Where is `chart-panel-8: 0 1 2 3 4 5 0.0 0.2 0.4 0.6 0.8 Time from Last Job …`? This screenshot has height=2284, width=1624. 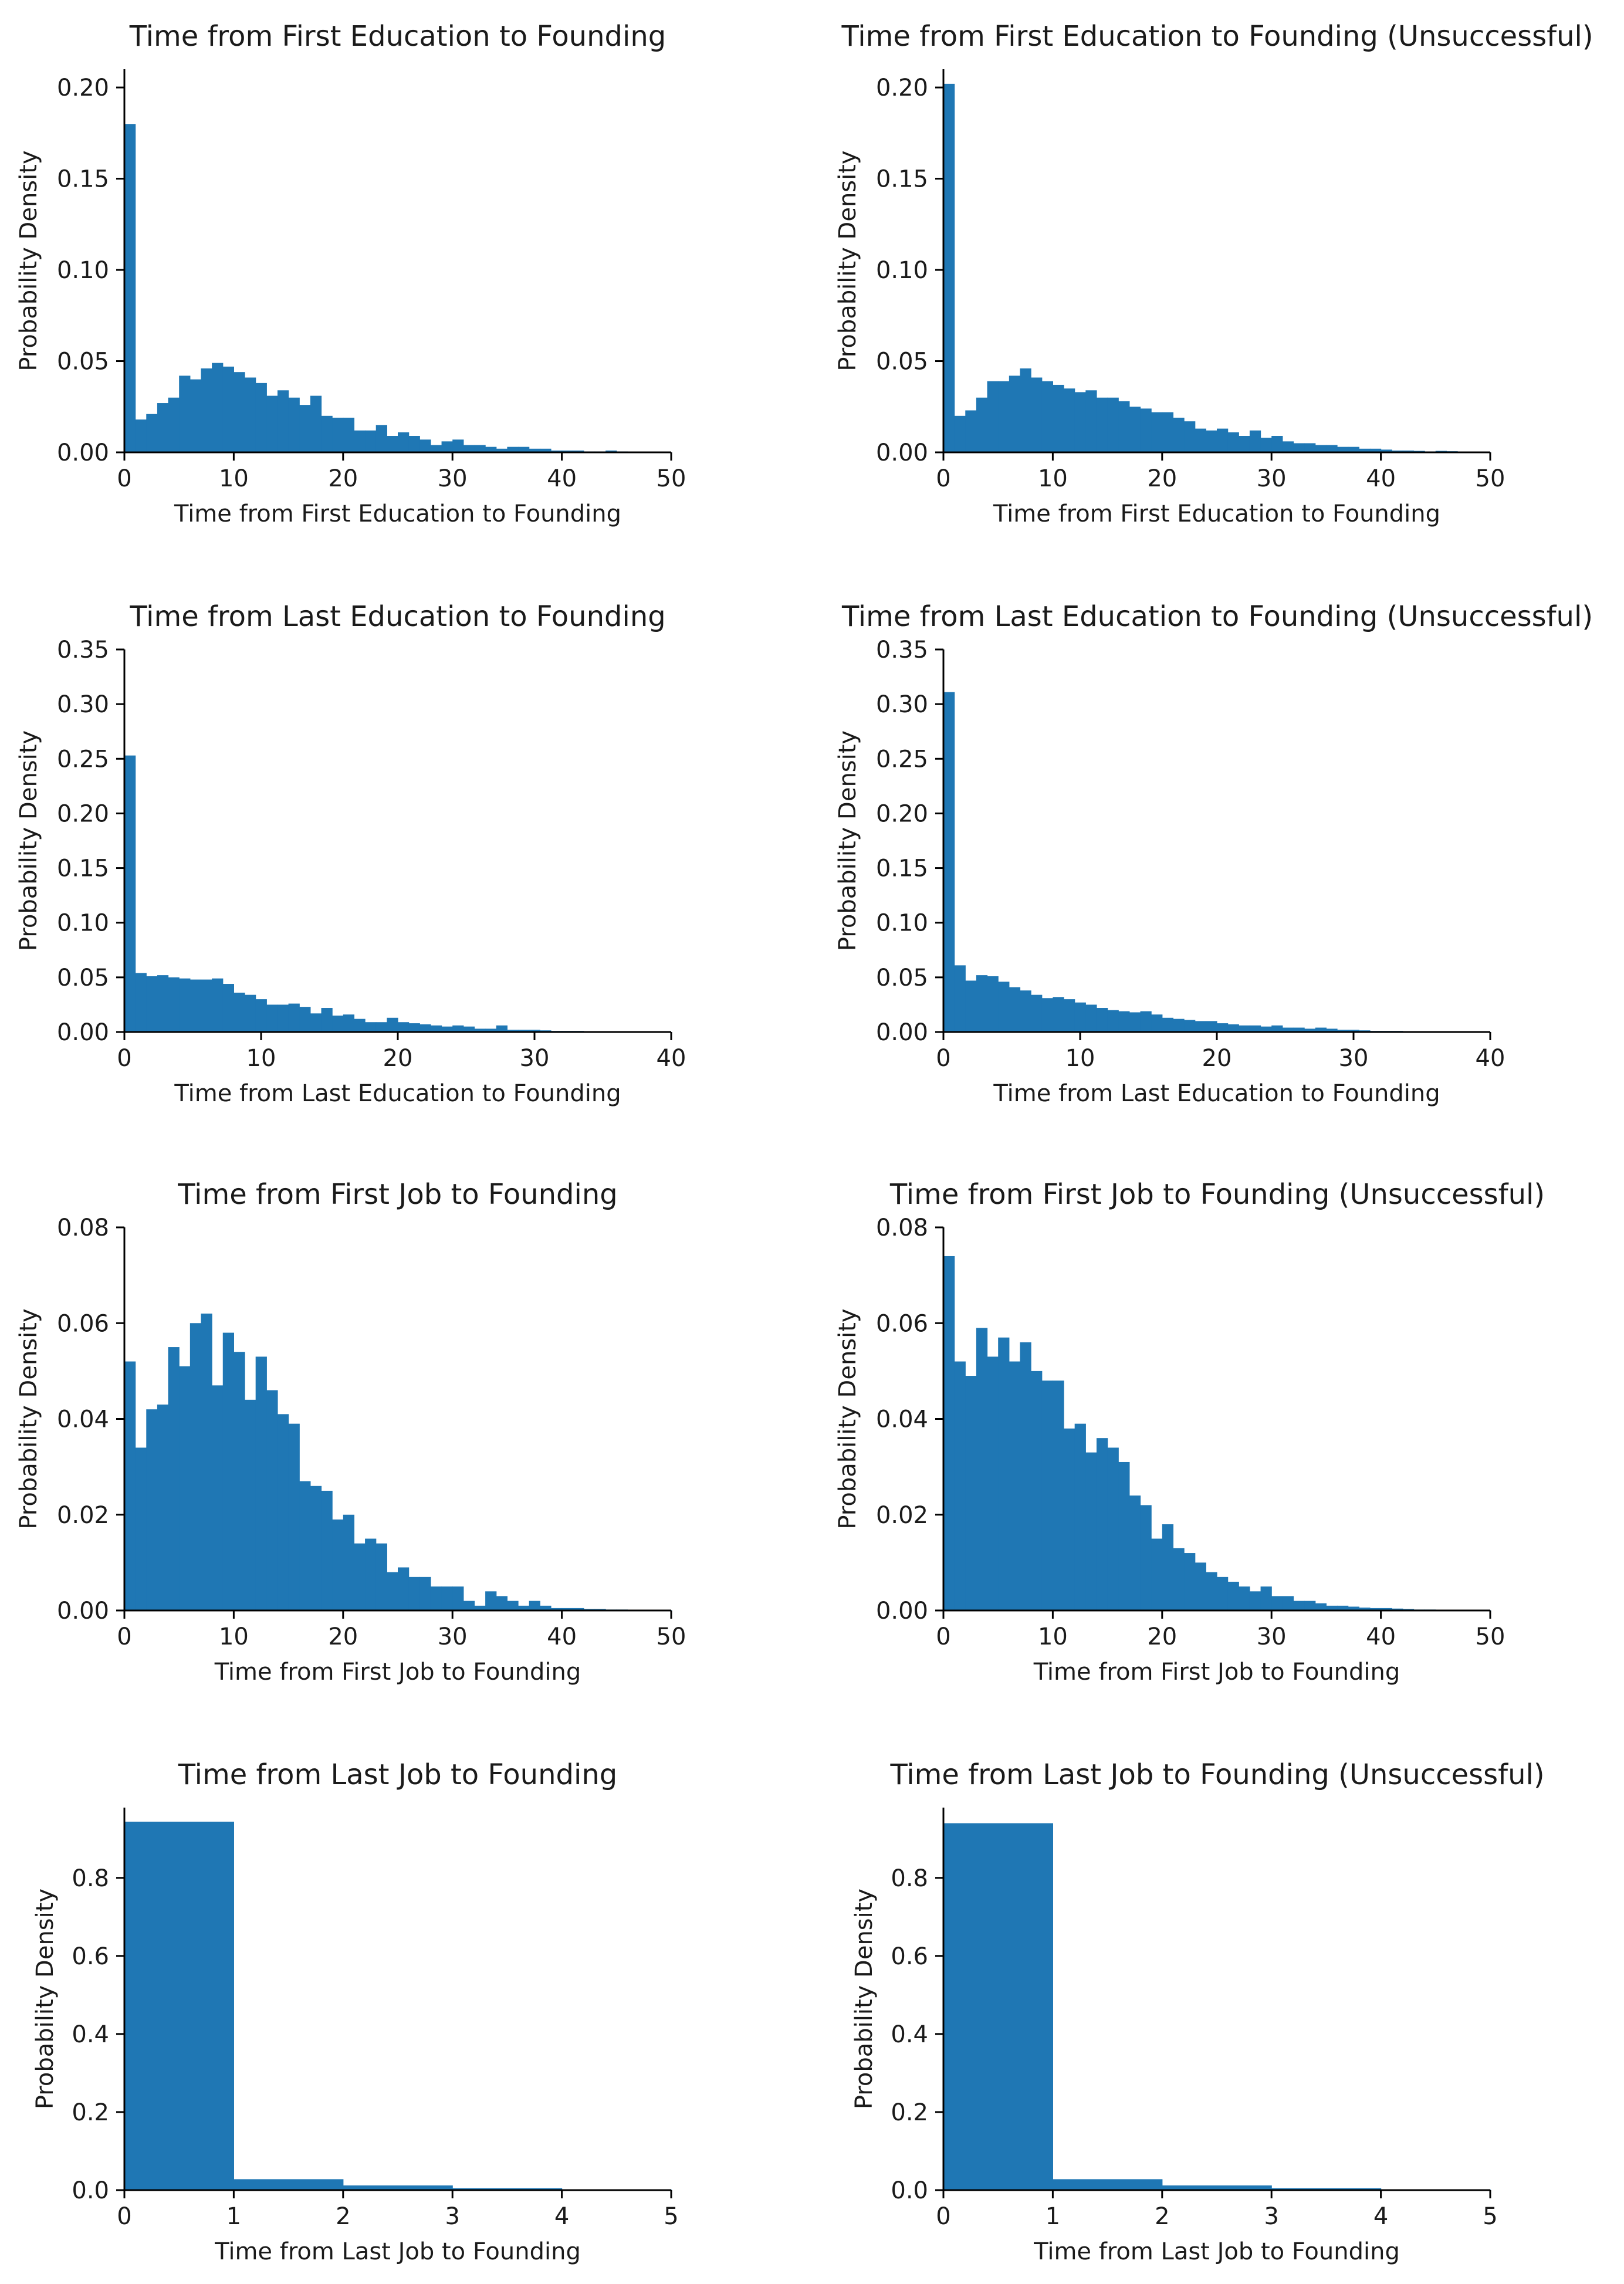 chart-panel-8: 0 1 2 3 4 5 0.0 0.2 0.4 0.6 0.8 Time from Last Job … is located at coordinates (1198, 2011).